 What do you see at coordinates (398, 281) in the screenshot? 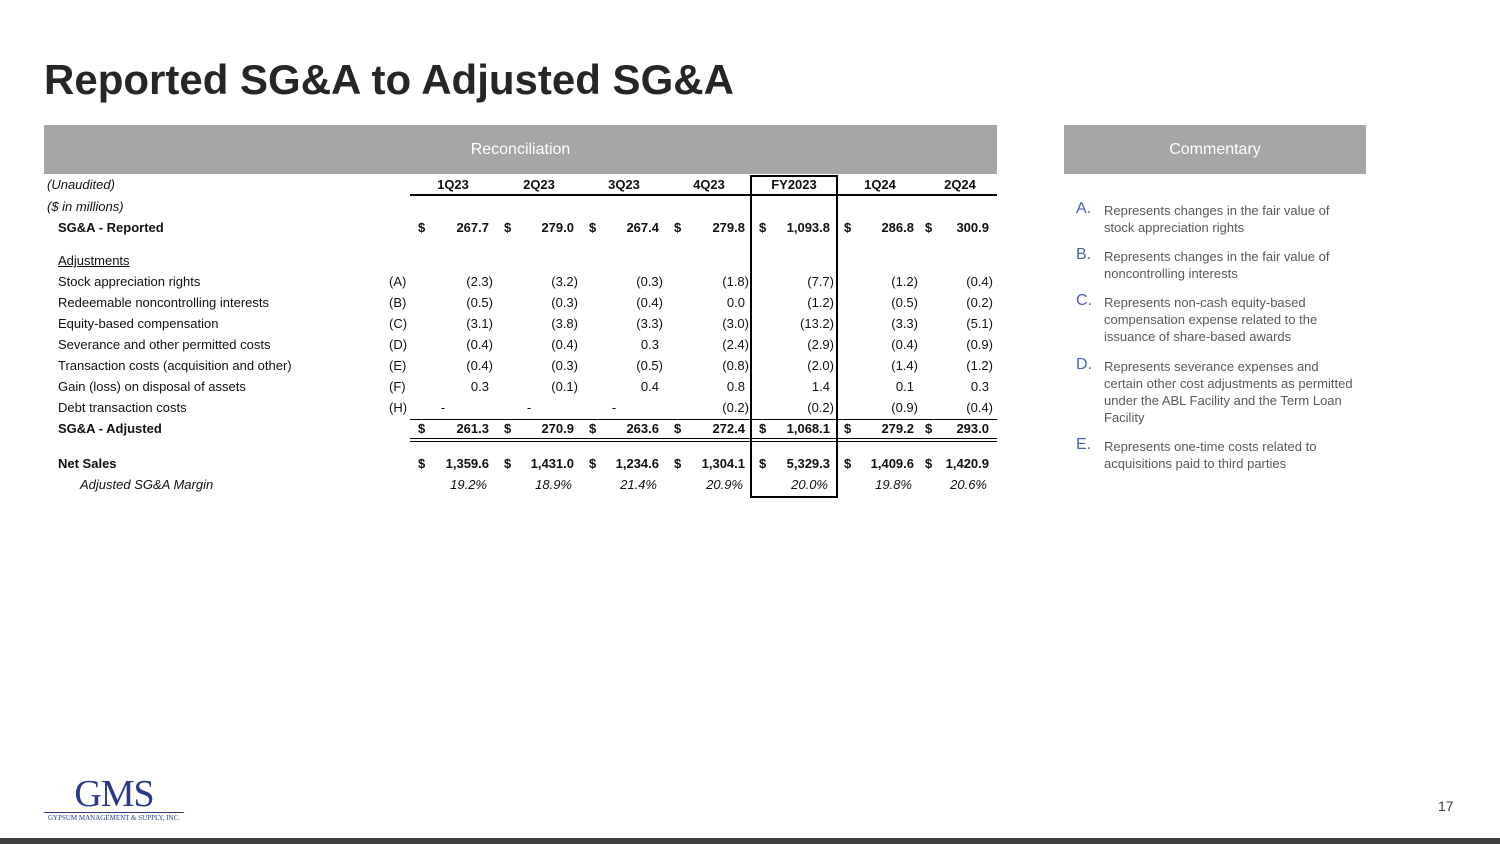
I see `adjustment-ref: (A)` at bounding box center [398, 281].